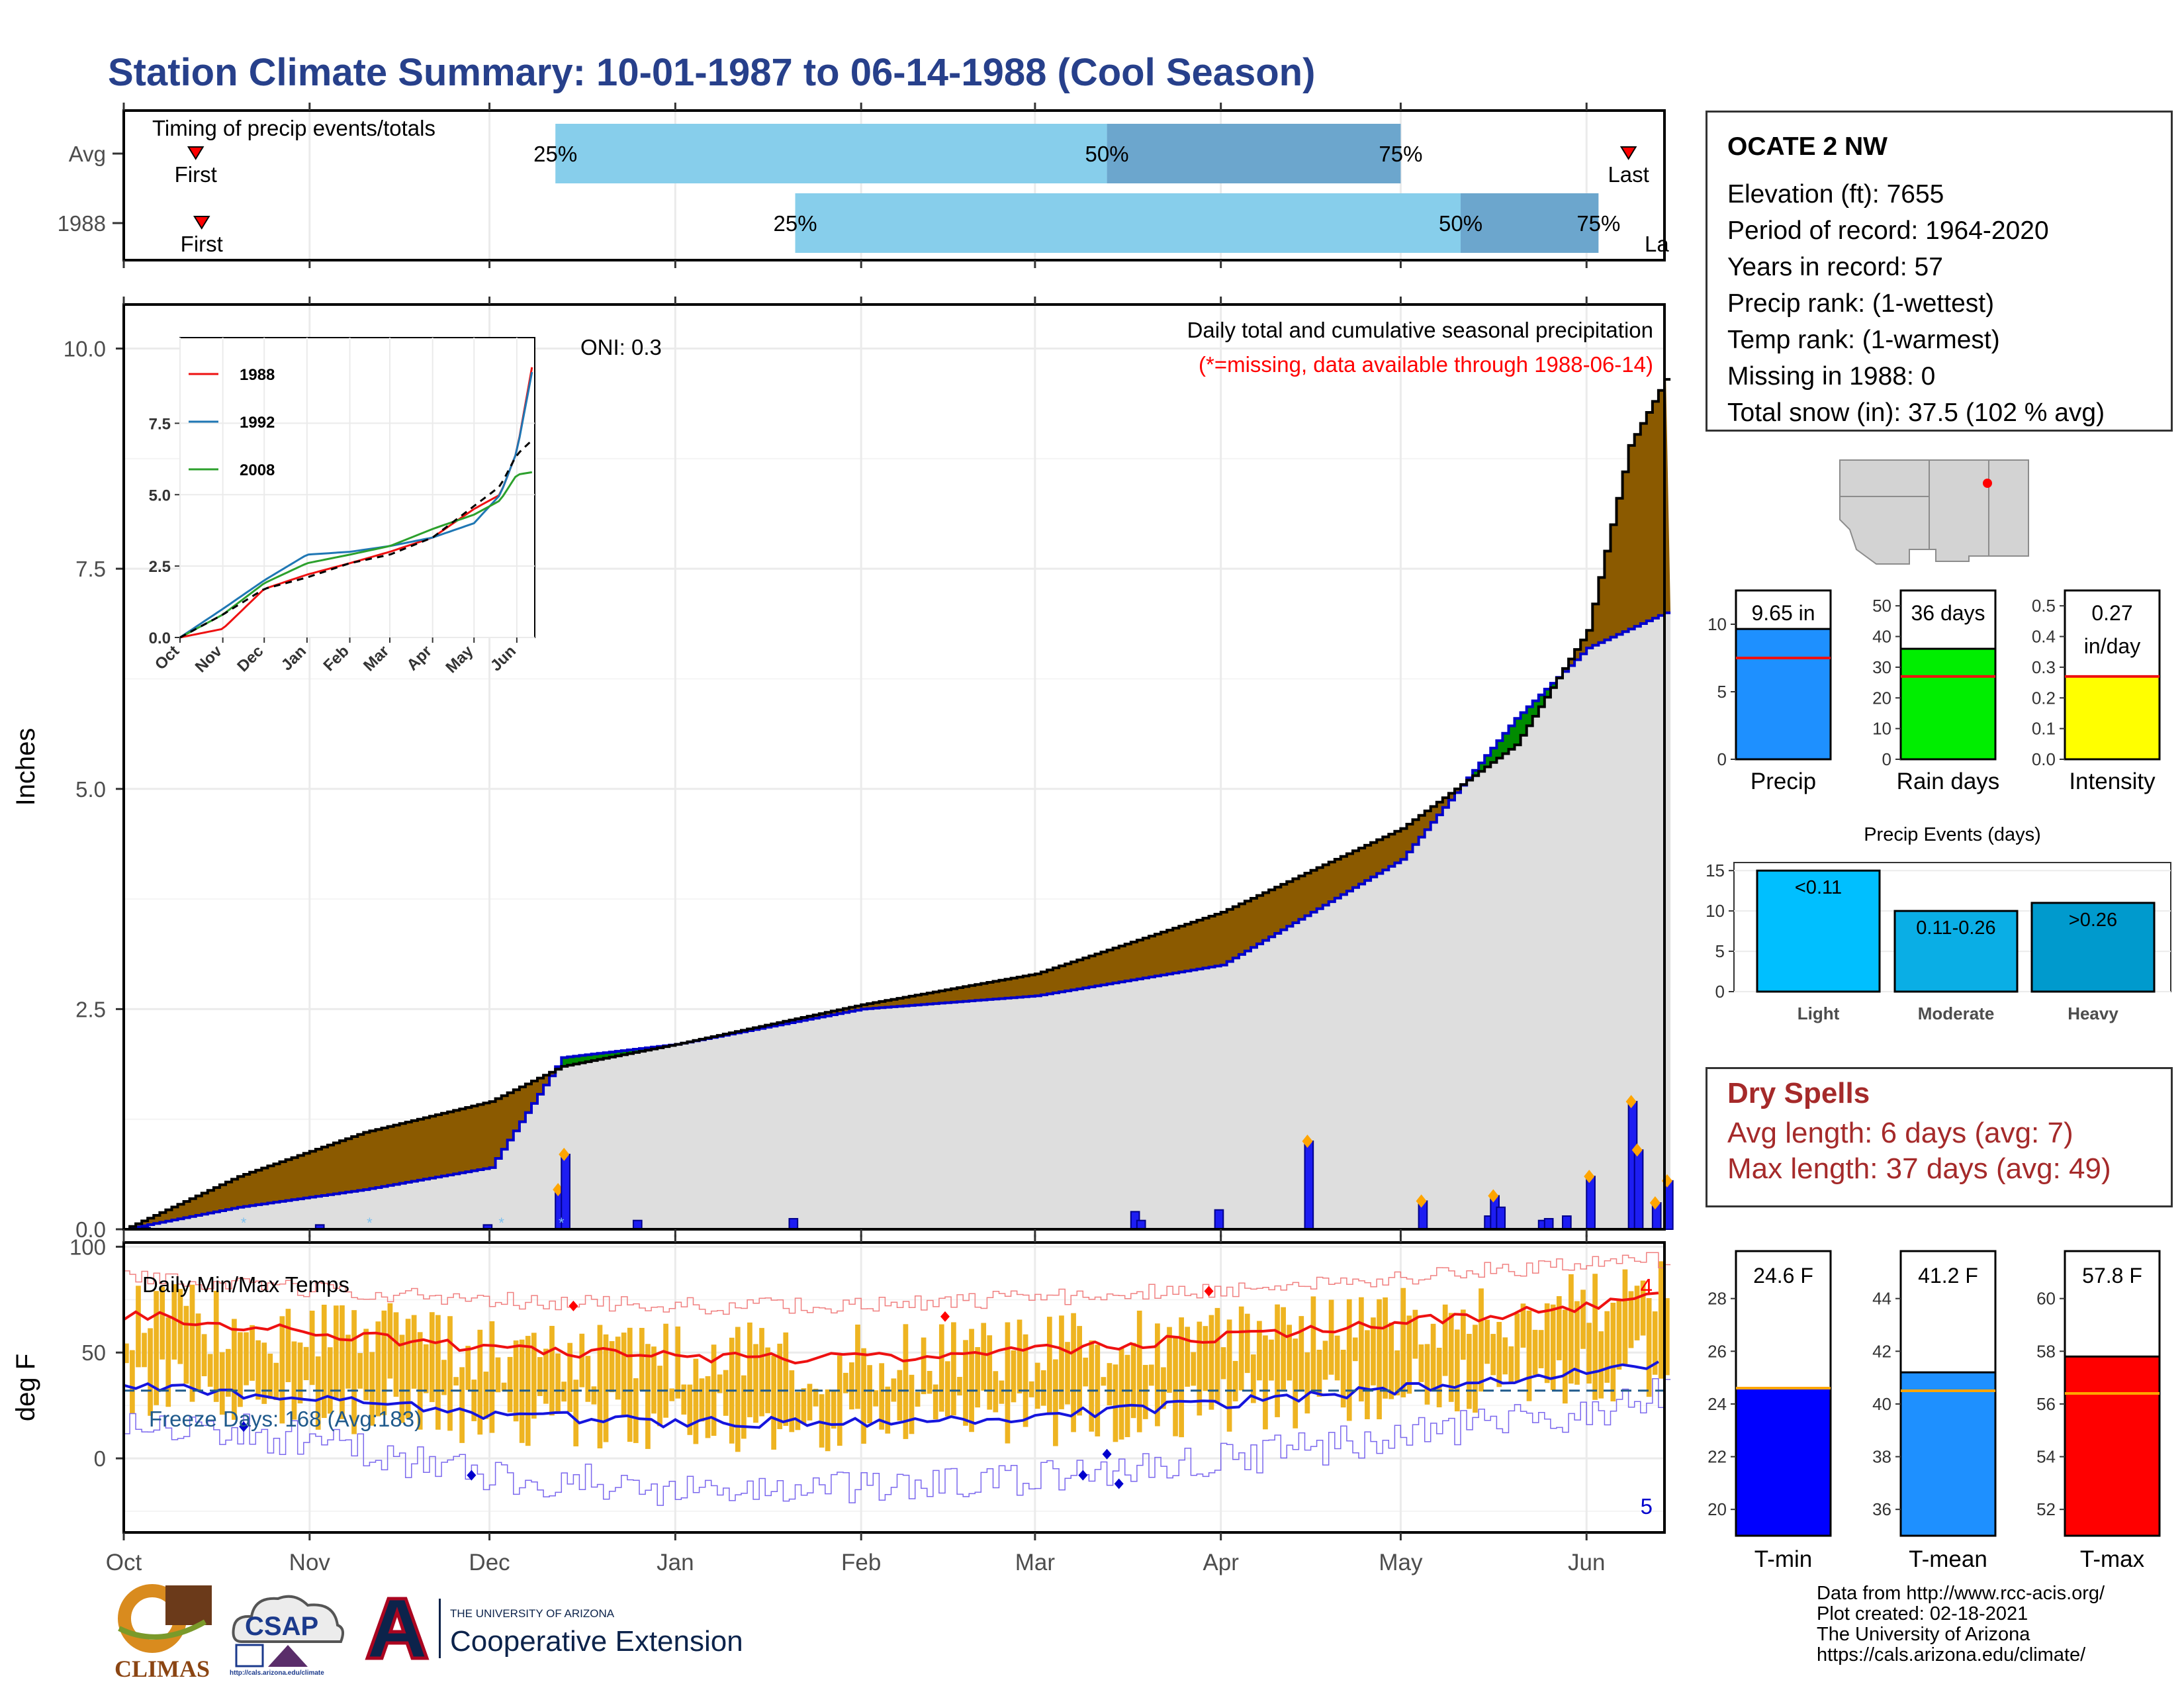  Describe the element at coordinates (1717, 1404) in the screenshot. I see `mini-temp-ytick-label: 24` at that location.